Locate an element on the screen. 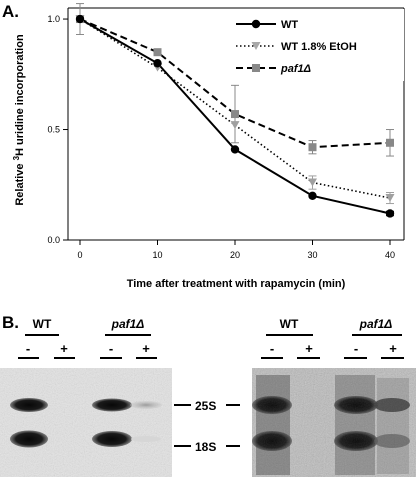  legend-label-wt: WT is located at coordinates (289, 25).